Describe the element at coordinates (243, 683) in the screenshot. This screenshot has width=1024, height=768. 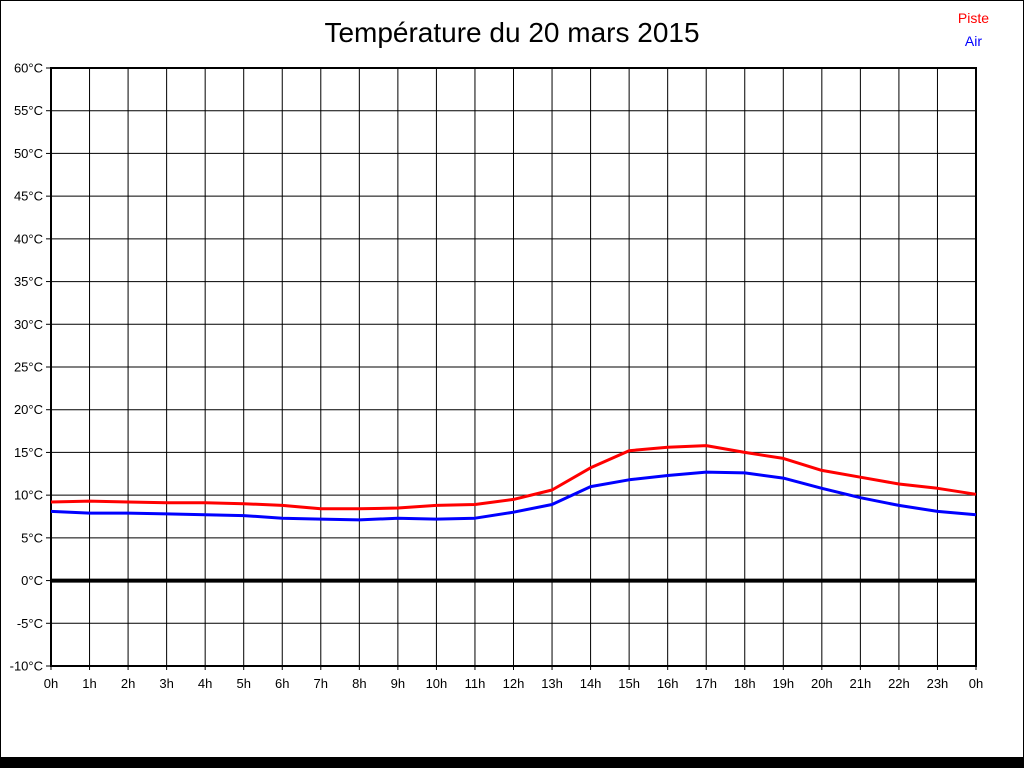
I see `x-tick-label: 5h` at that location.